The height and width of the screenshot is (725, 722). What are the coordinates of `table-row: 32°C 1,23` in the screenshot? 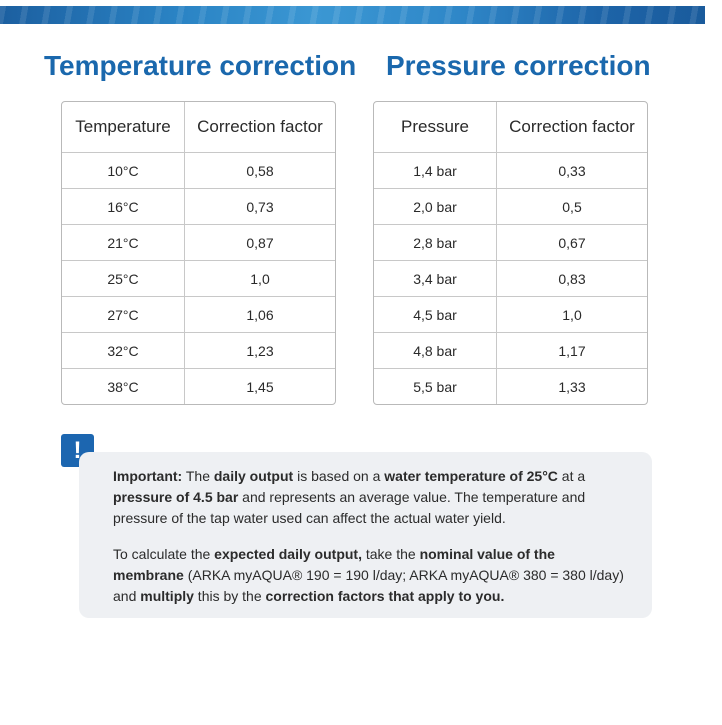 It's located at (198, 351).